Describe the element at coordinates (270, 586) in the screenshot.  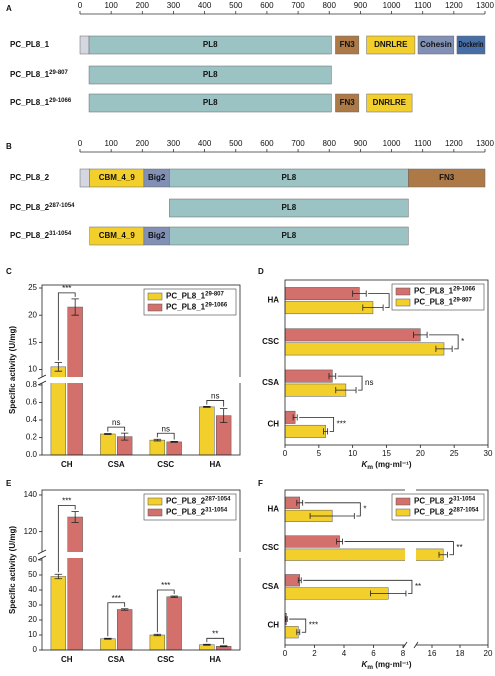
I see `y-category-label: CSA` at that location.